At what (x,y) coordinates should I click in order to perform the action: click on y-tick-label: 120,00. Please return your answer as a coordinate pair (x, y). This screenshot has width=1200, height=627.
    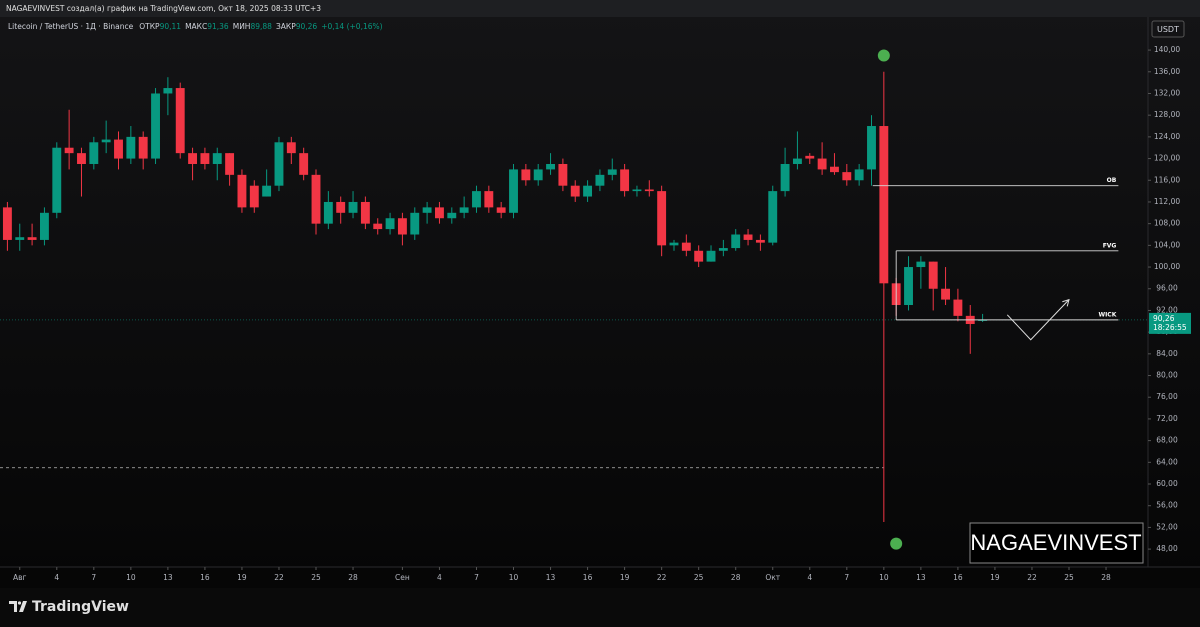
    Looking at the image, I should click on (1167, 158).